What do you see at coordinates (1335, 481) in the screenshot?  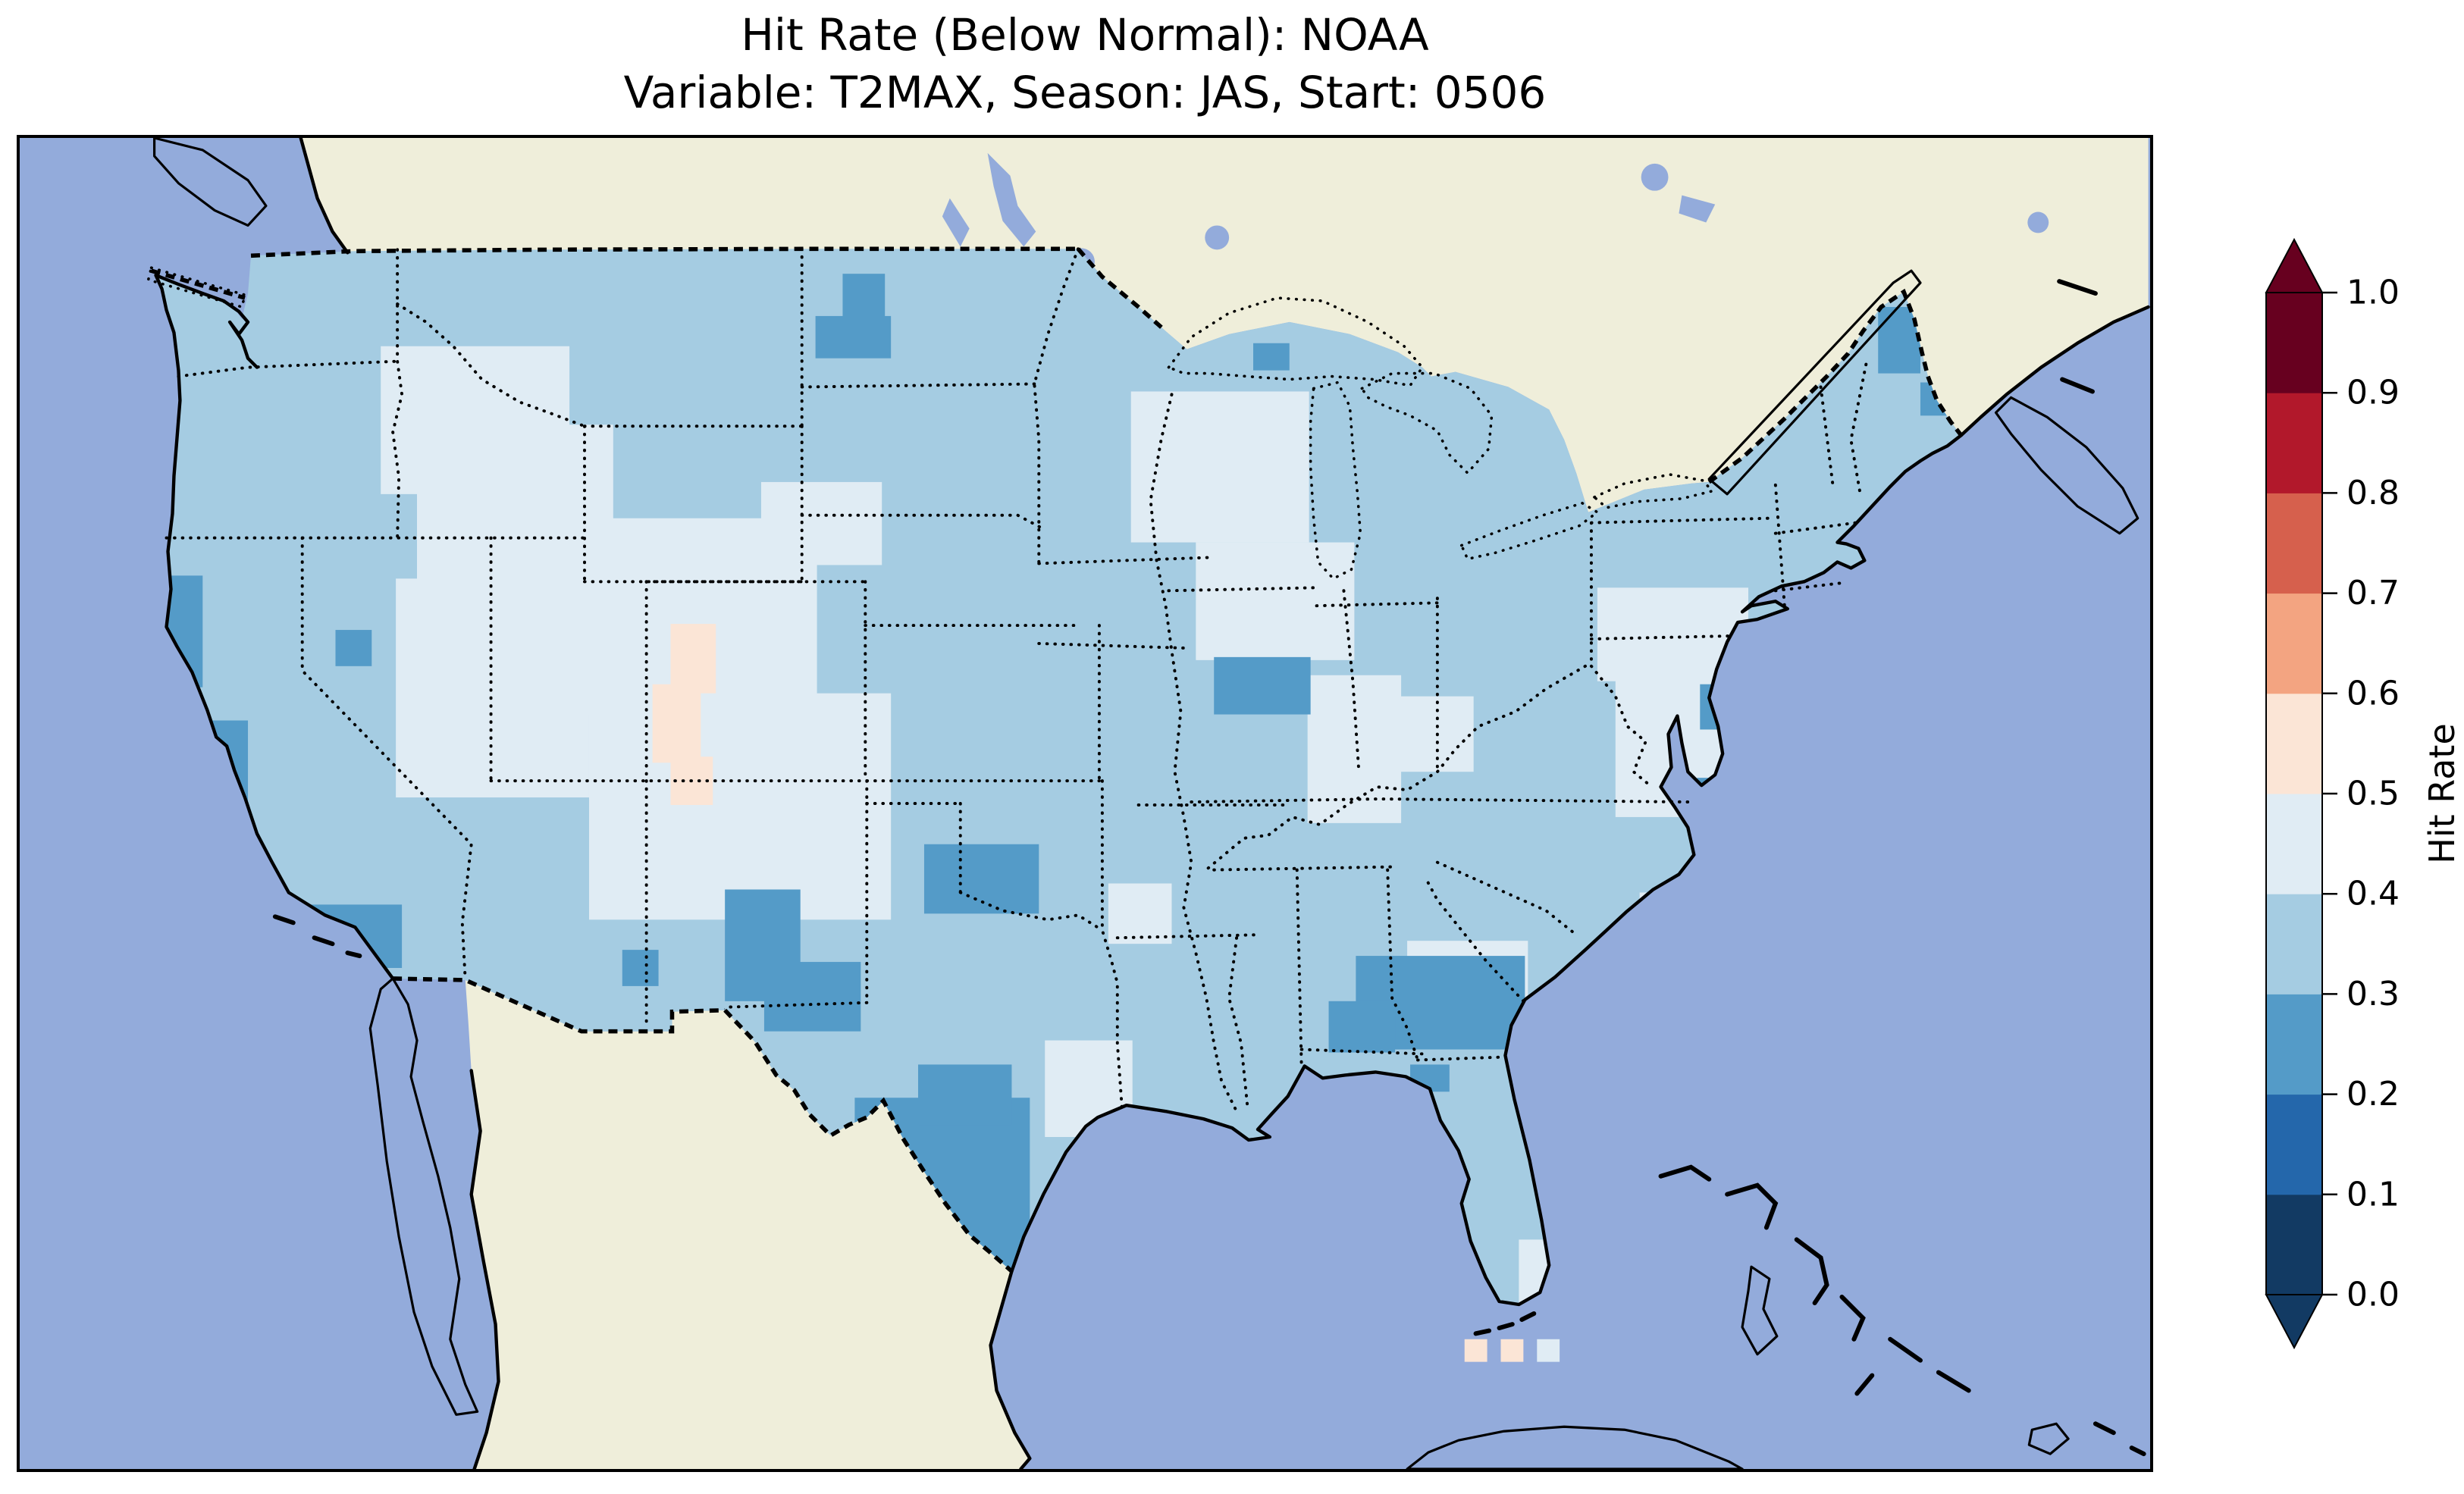 I see `lake-michigan` at bounding box center [1335, 481].